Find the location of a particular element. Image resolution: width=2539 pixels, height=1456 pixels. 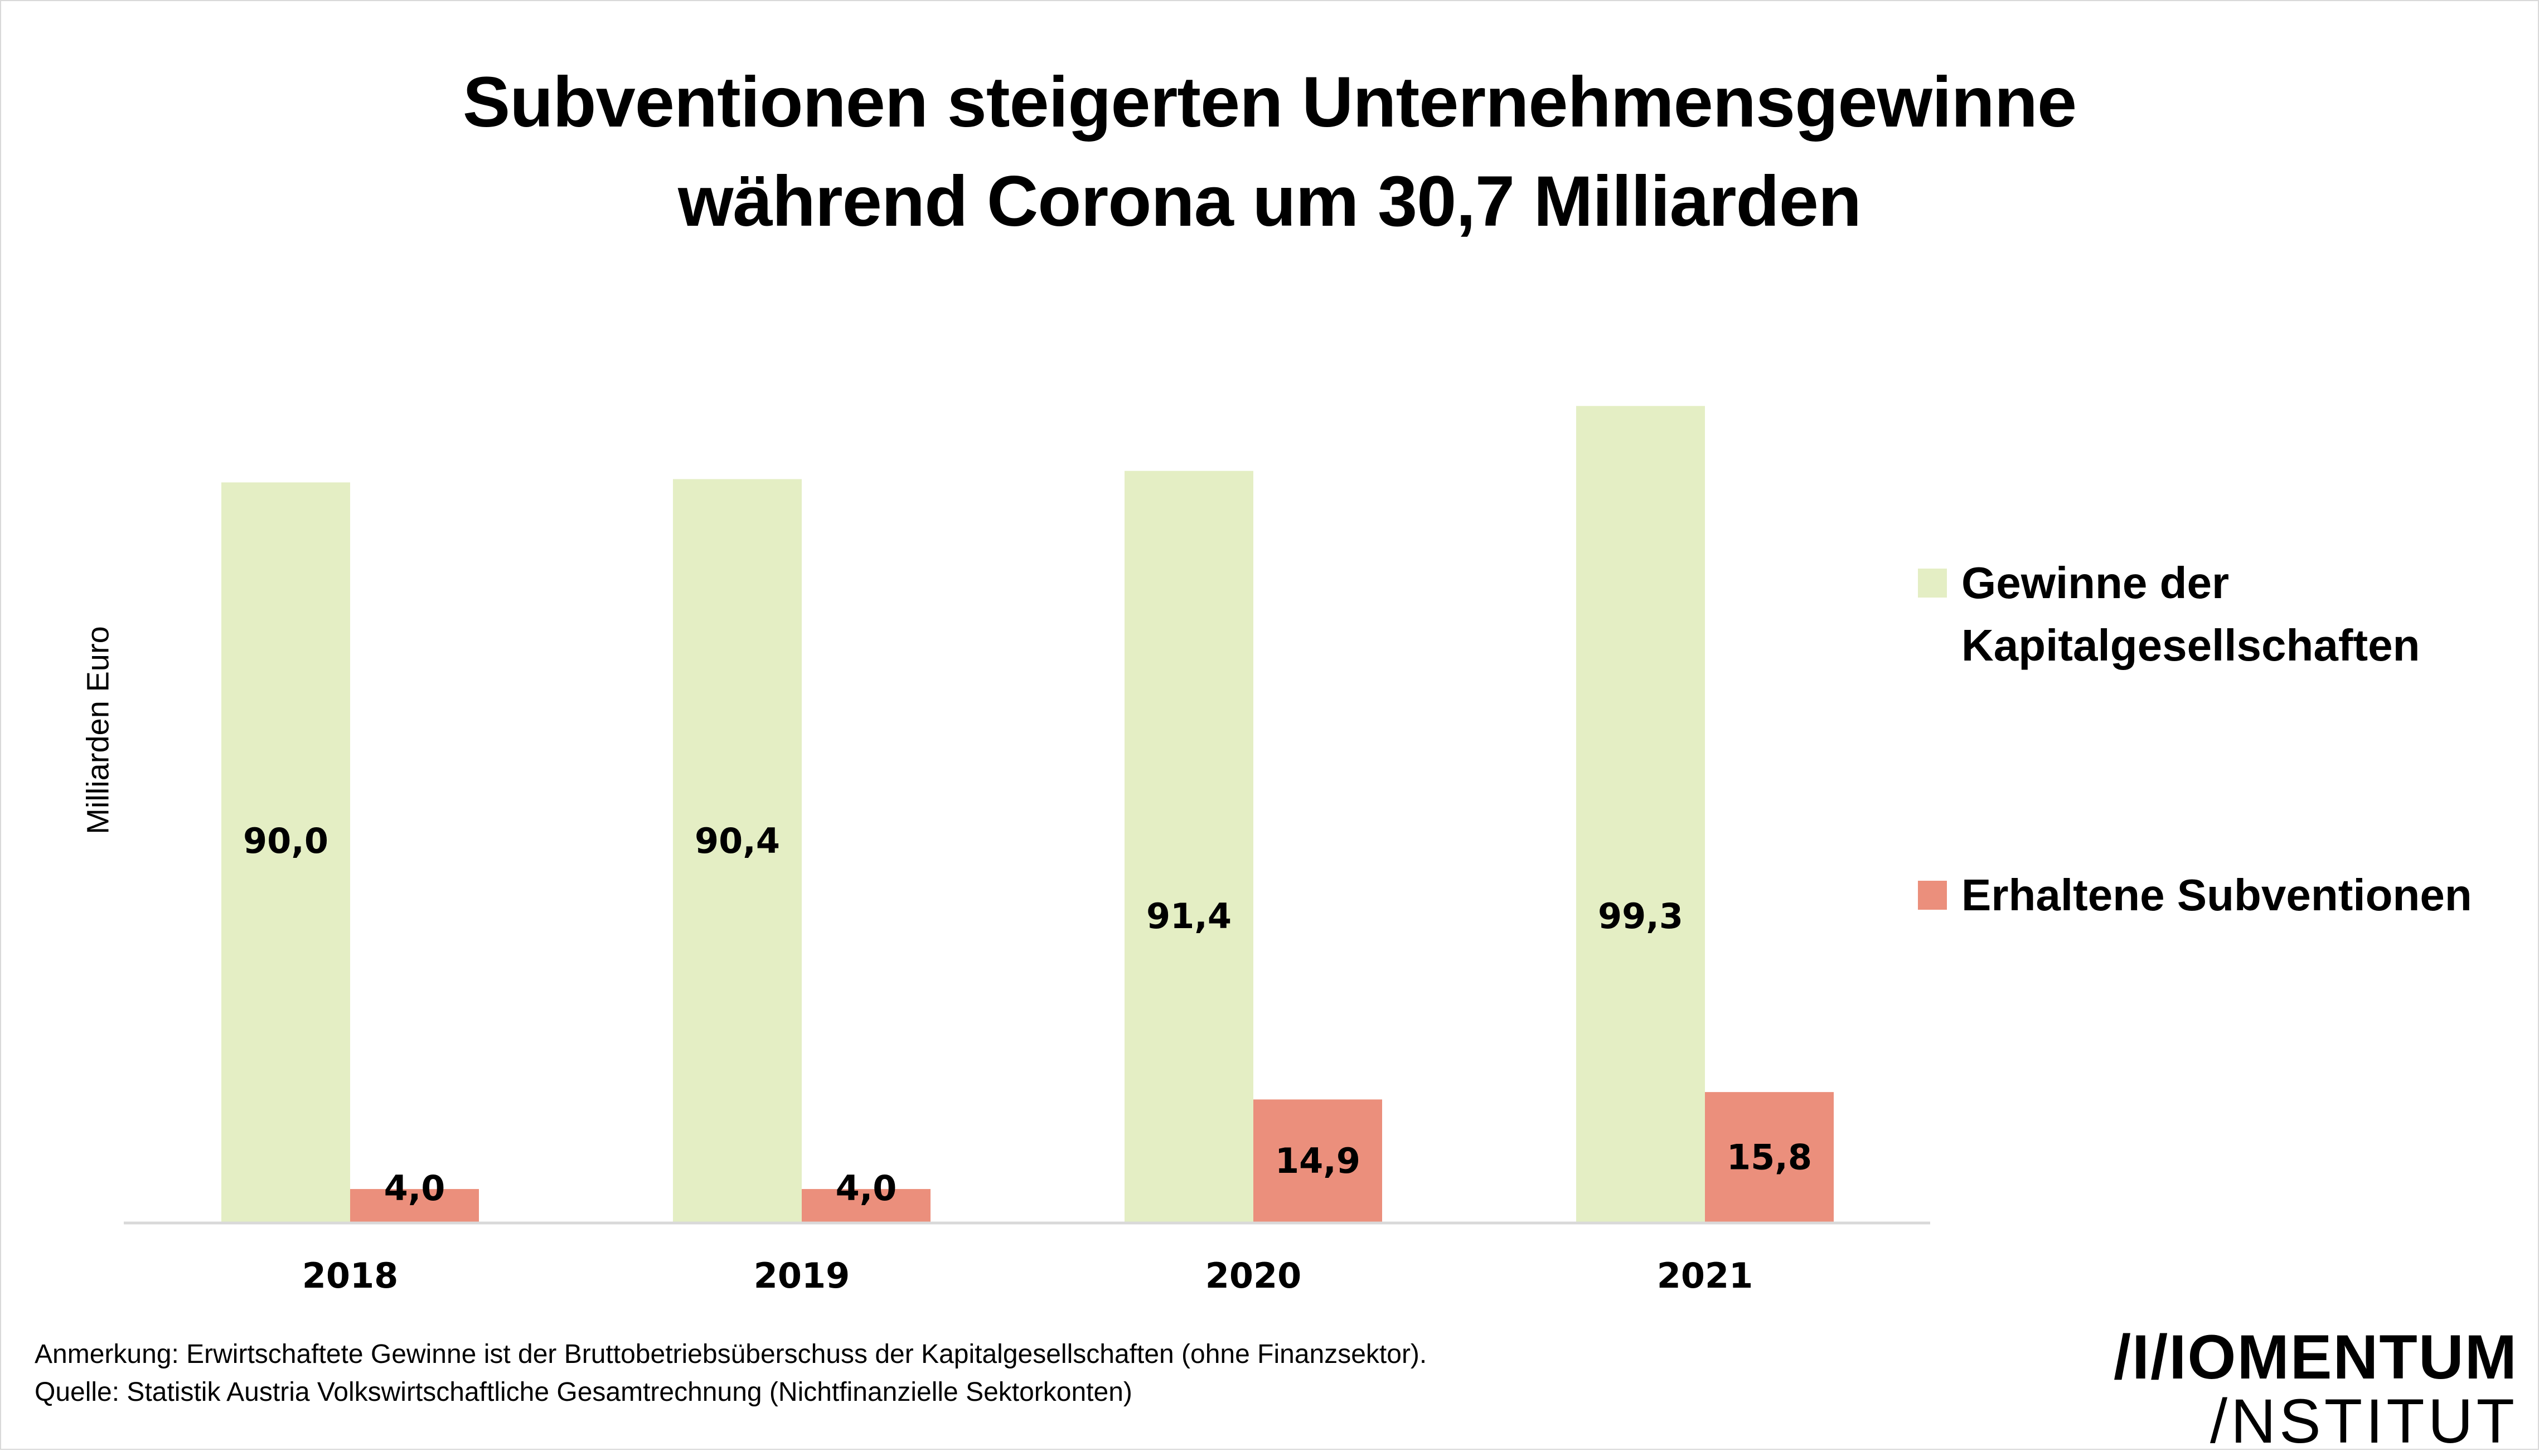

legend-label-subventionen-line-1: Erhaltene Subventionen is located at coordinates (2216, 895).